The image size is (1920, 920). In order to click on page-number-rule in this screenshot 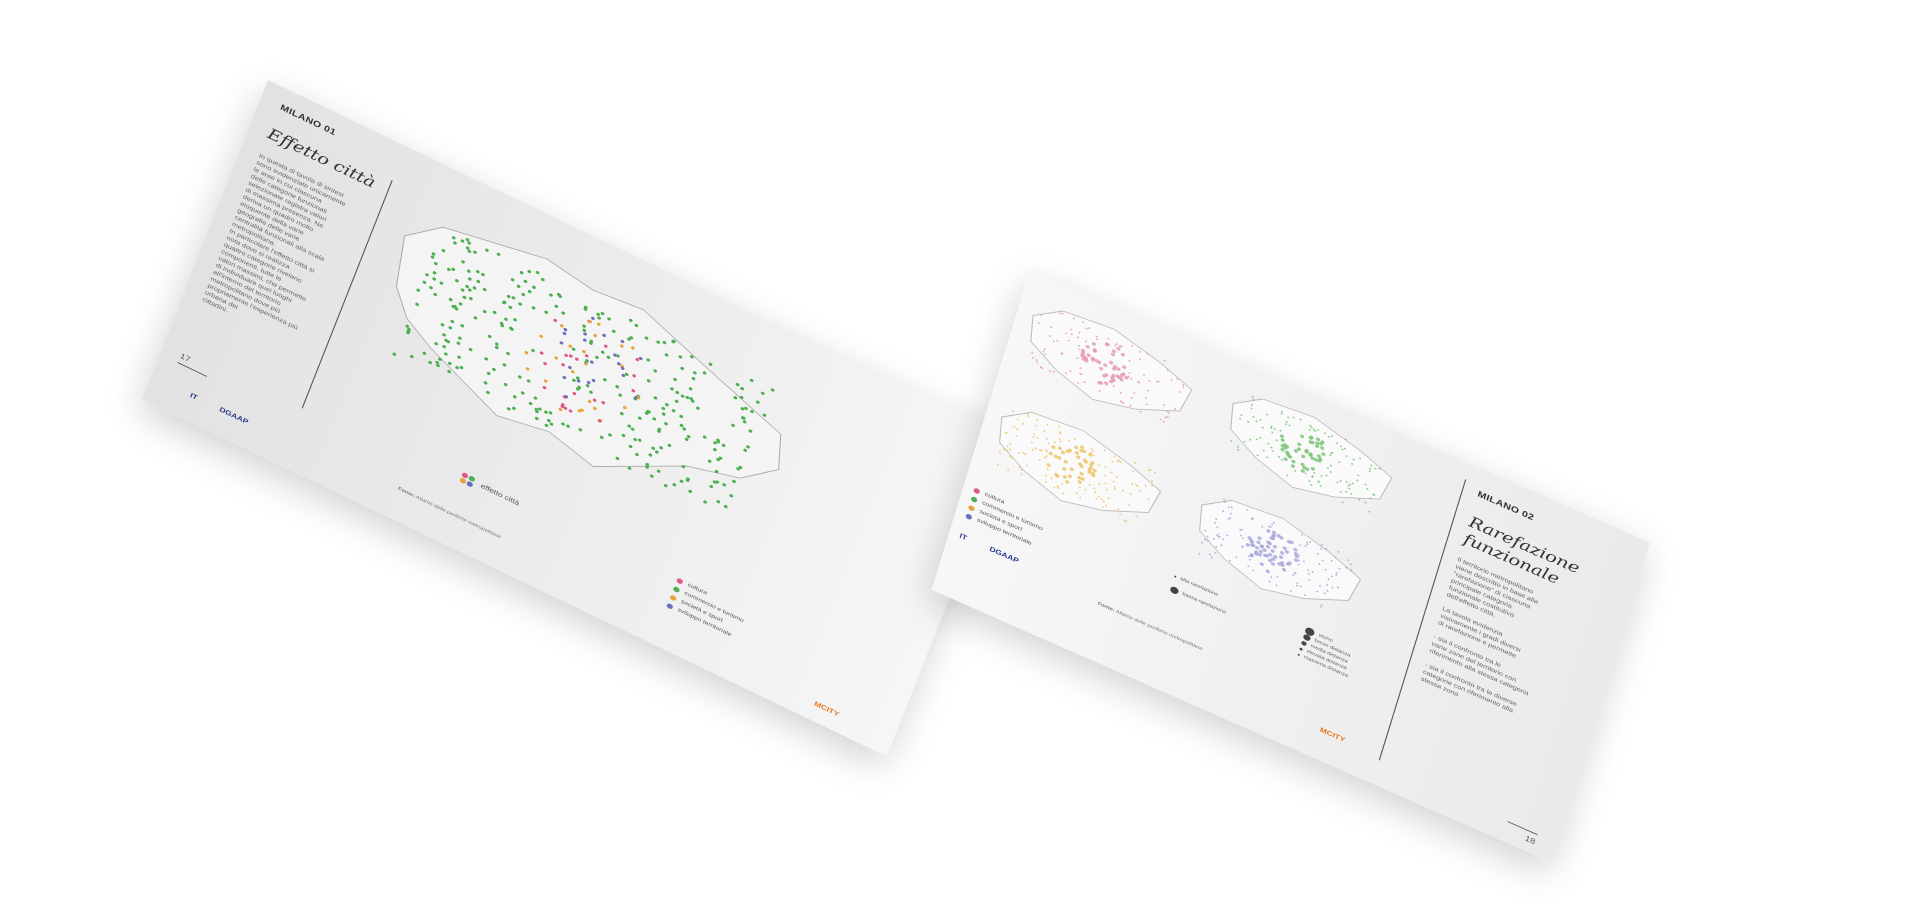, I will do `click(192, 369)`.